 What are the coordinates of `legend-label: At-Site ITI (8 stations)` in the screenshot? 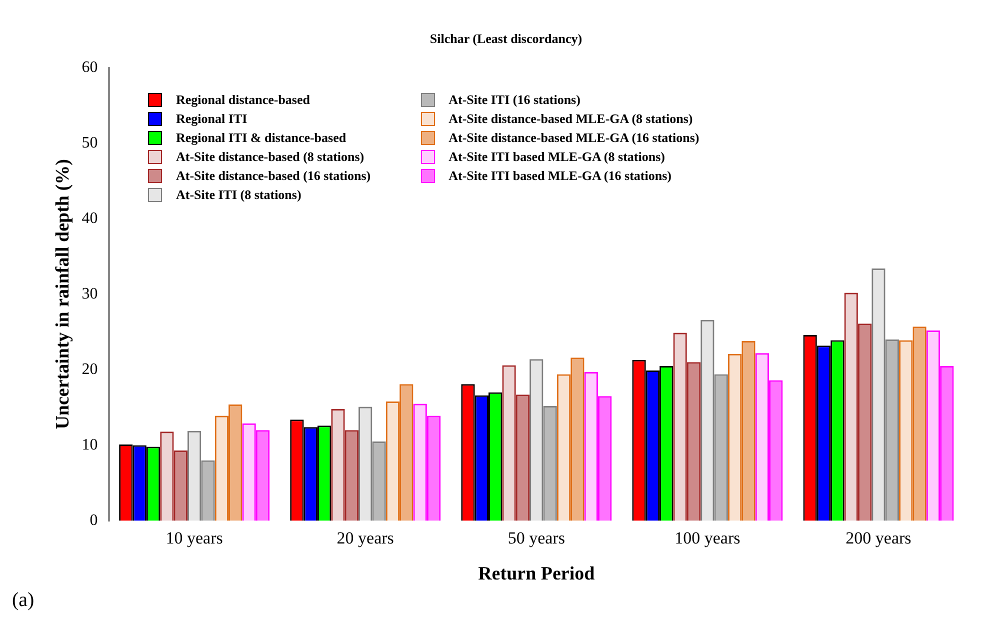 It's located at (239, 194).